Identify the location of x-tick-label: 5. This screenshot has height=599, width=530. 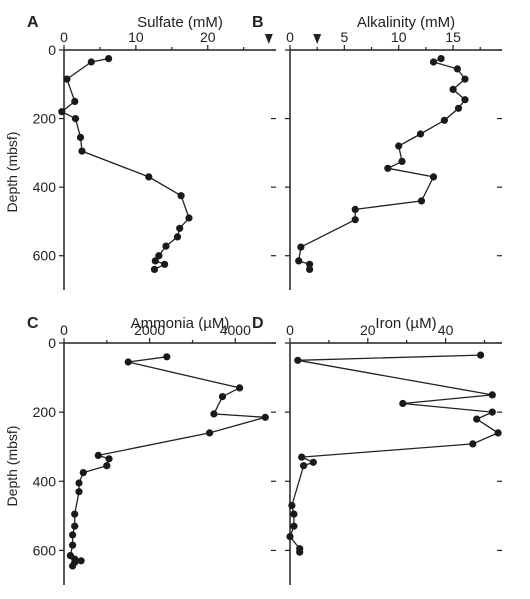
(344, 37).